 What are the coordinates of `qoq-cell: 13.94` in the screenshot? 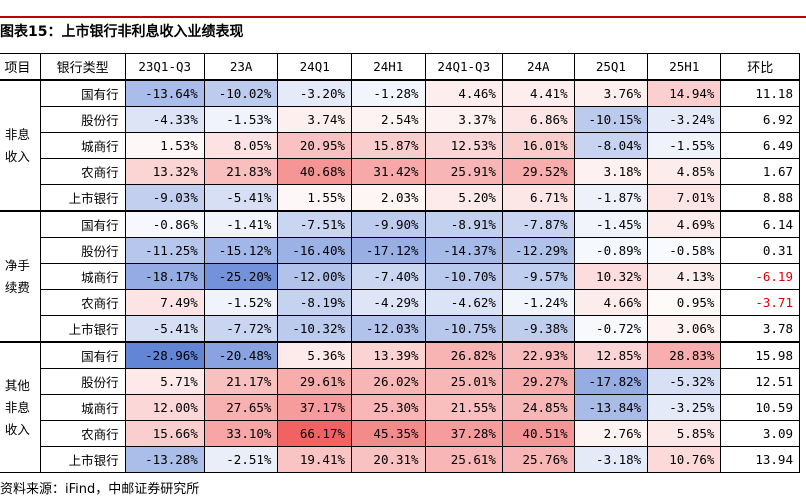 It's located at (760, 459).